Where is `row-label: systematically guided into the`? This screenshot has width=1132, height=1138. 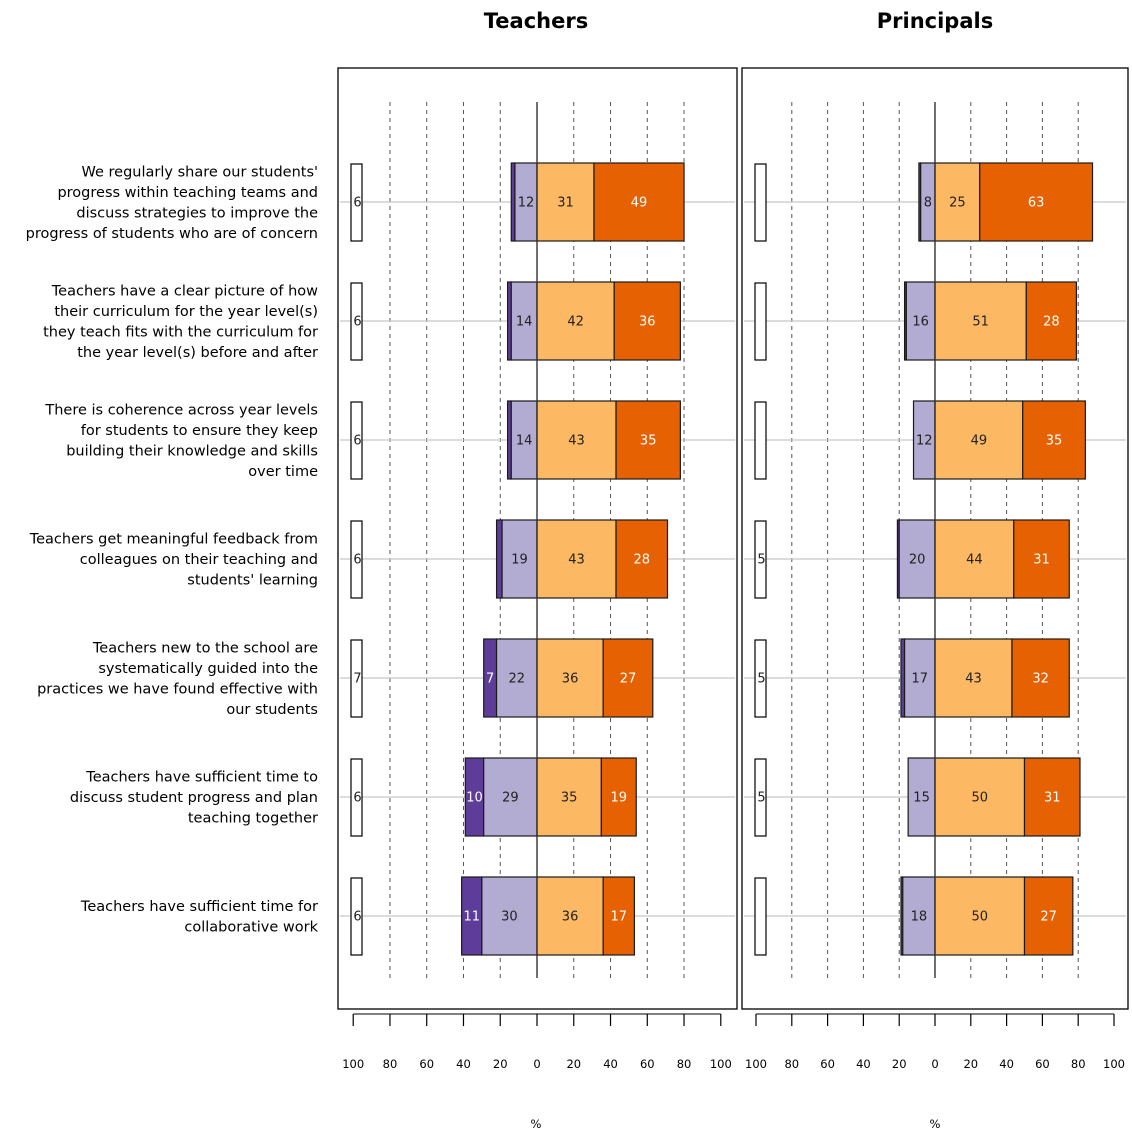 row-label: systematically guided into the is located at coordinates (208, 669).